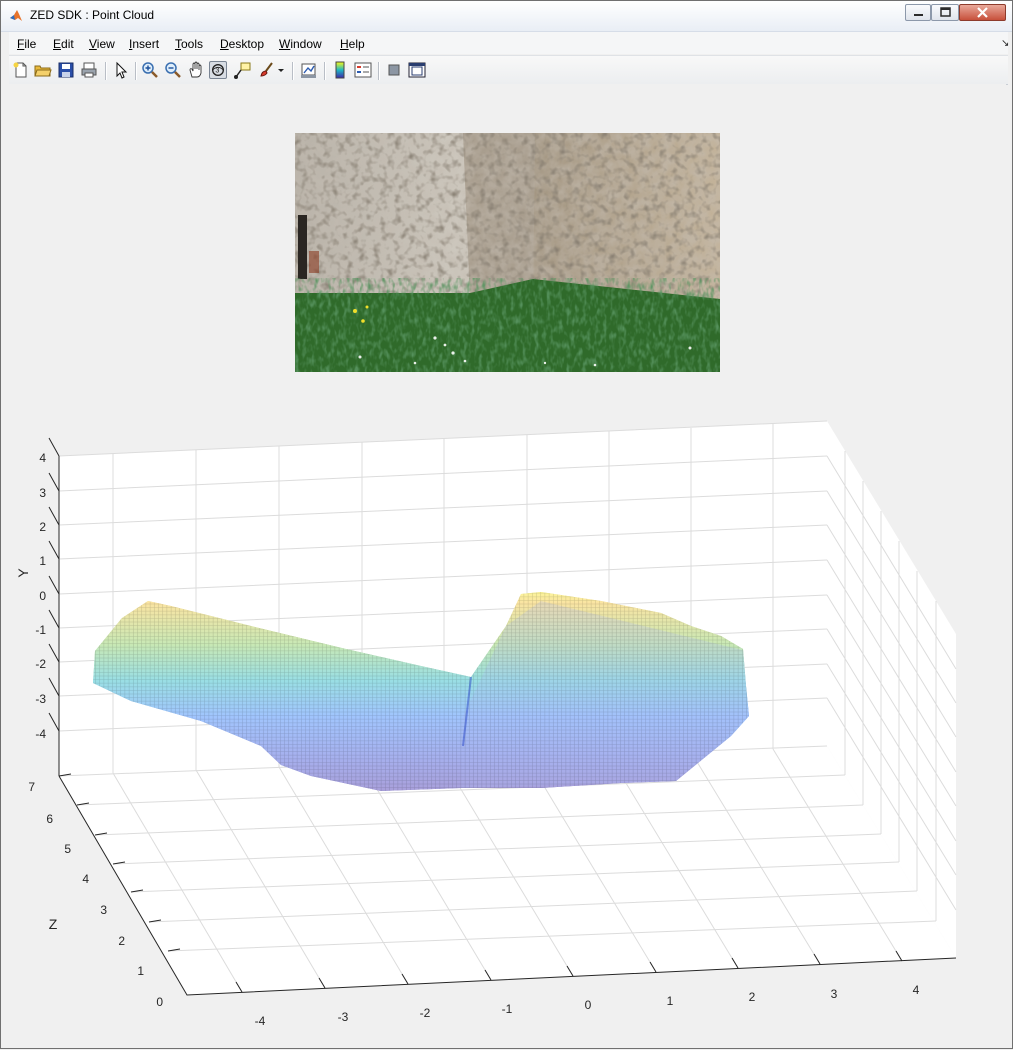  I want to click on z-axis: 7 6 5 4 3 2 1 0 Z, so click(104, 891).